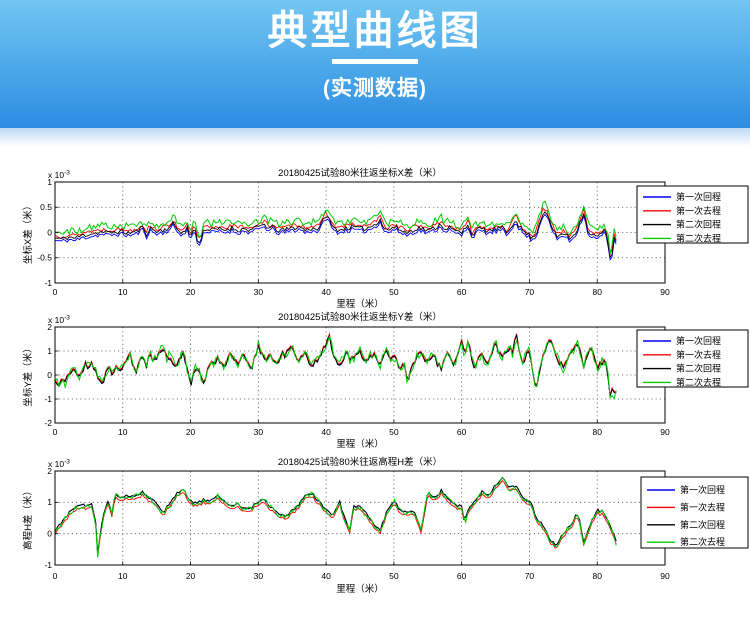  Describe the element at coordinates (360, 173) in the screenshot. I see `chart-title: 20180425试验80米往返坐标X差（米）` at that location.